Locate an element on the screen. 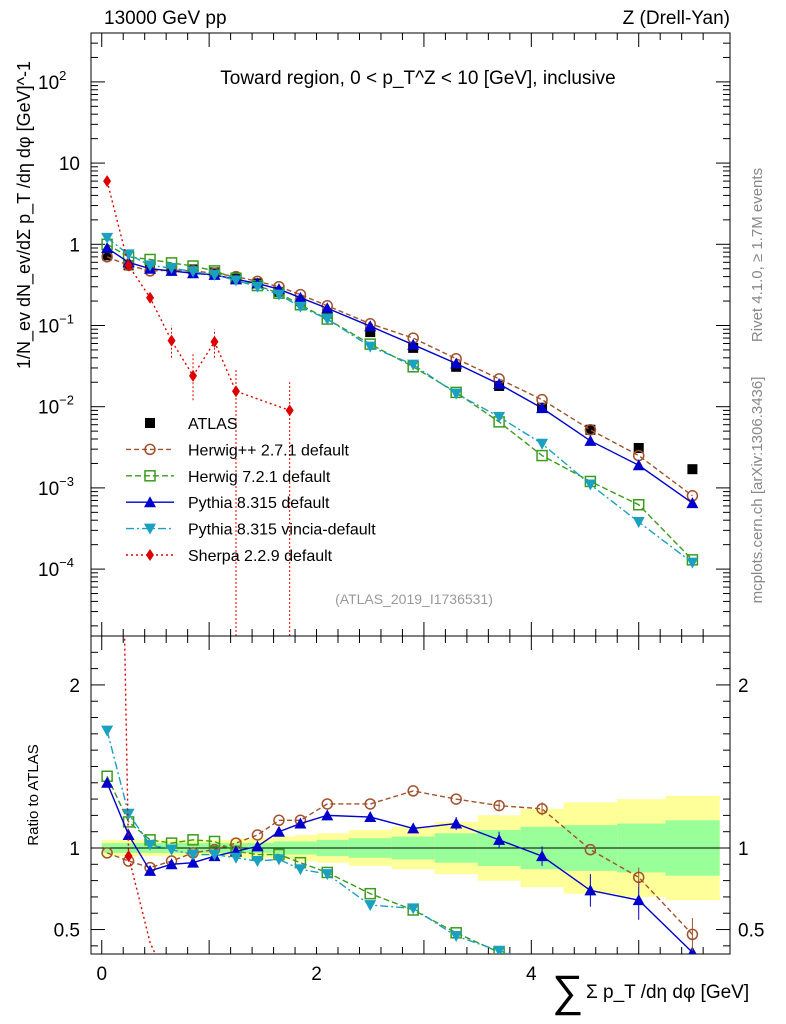  ratio-xtick-label: 4 is located at coordinates (531, 974).